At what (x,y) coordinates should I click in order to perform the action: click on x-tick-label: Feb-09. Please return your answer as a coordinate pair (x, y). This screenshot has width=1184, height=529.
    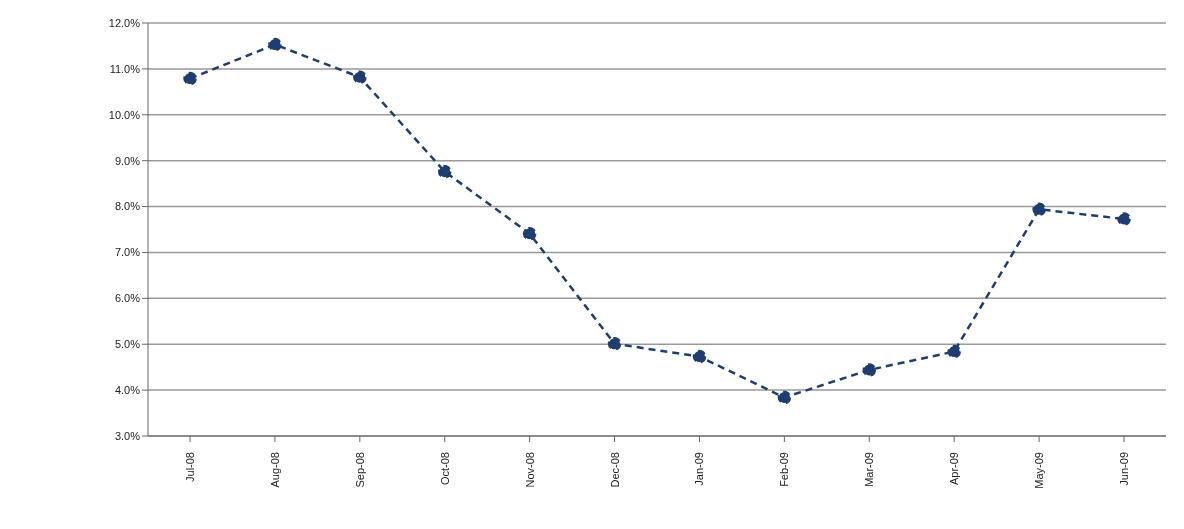
    Looking at the image, I should click on (784, 469).